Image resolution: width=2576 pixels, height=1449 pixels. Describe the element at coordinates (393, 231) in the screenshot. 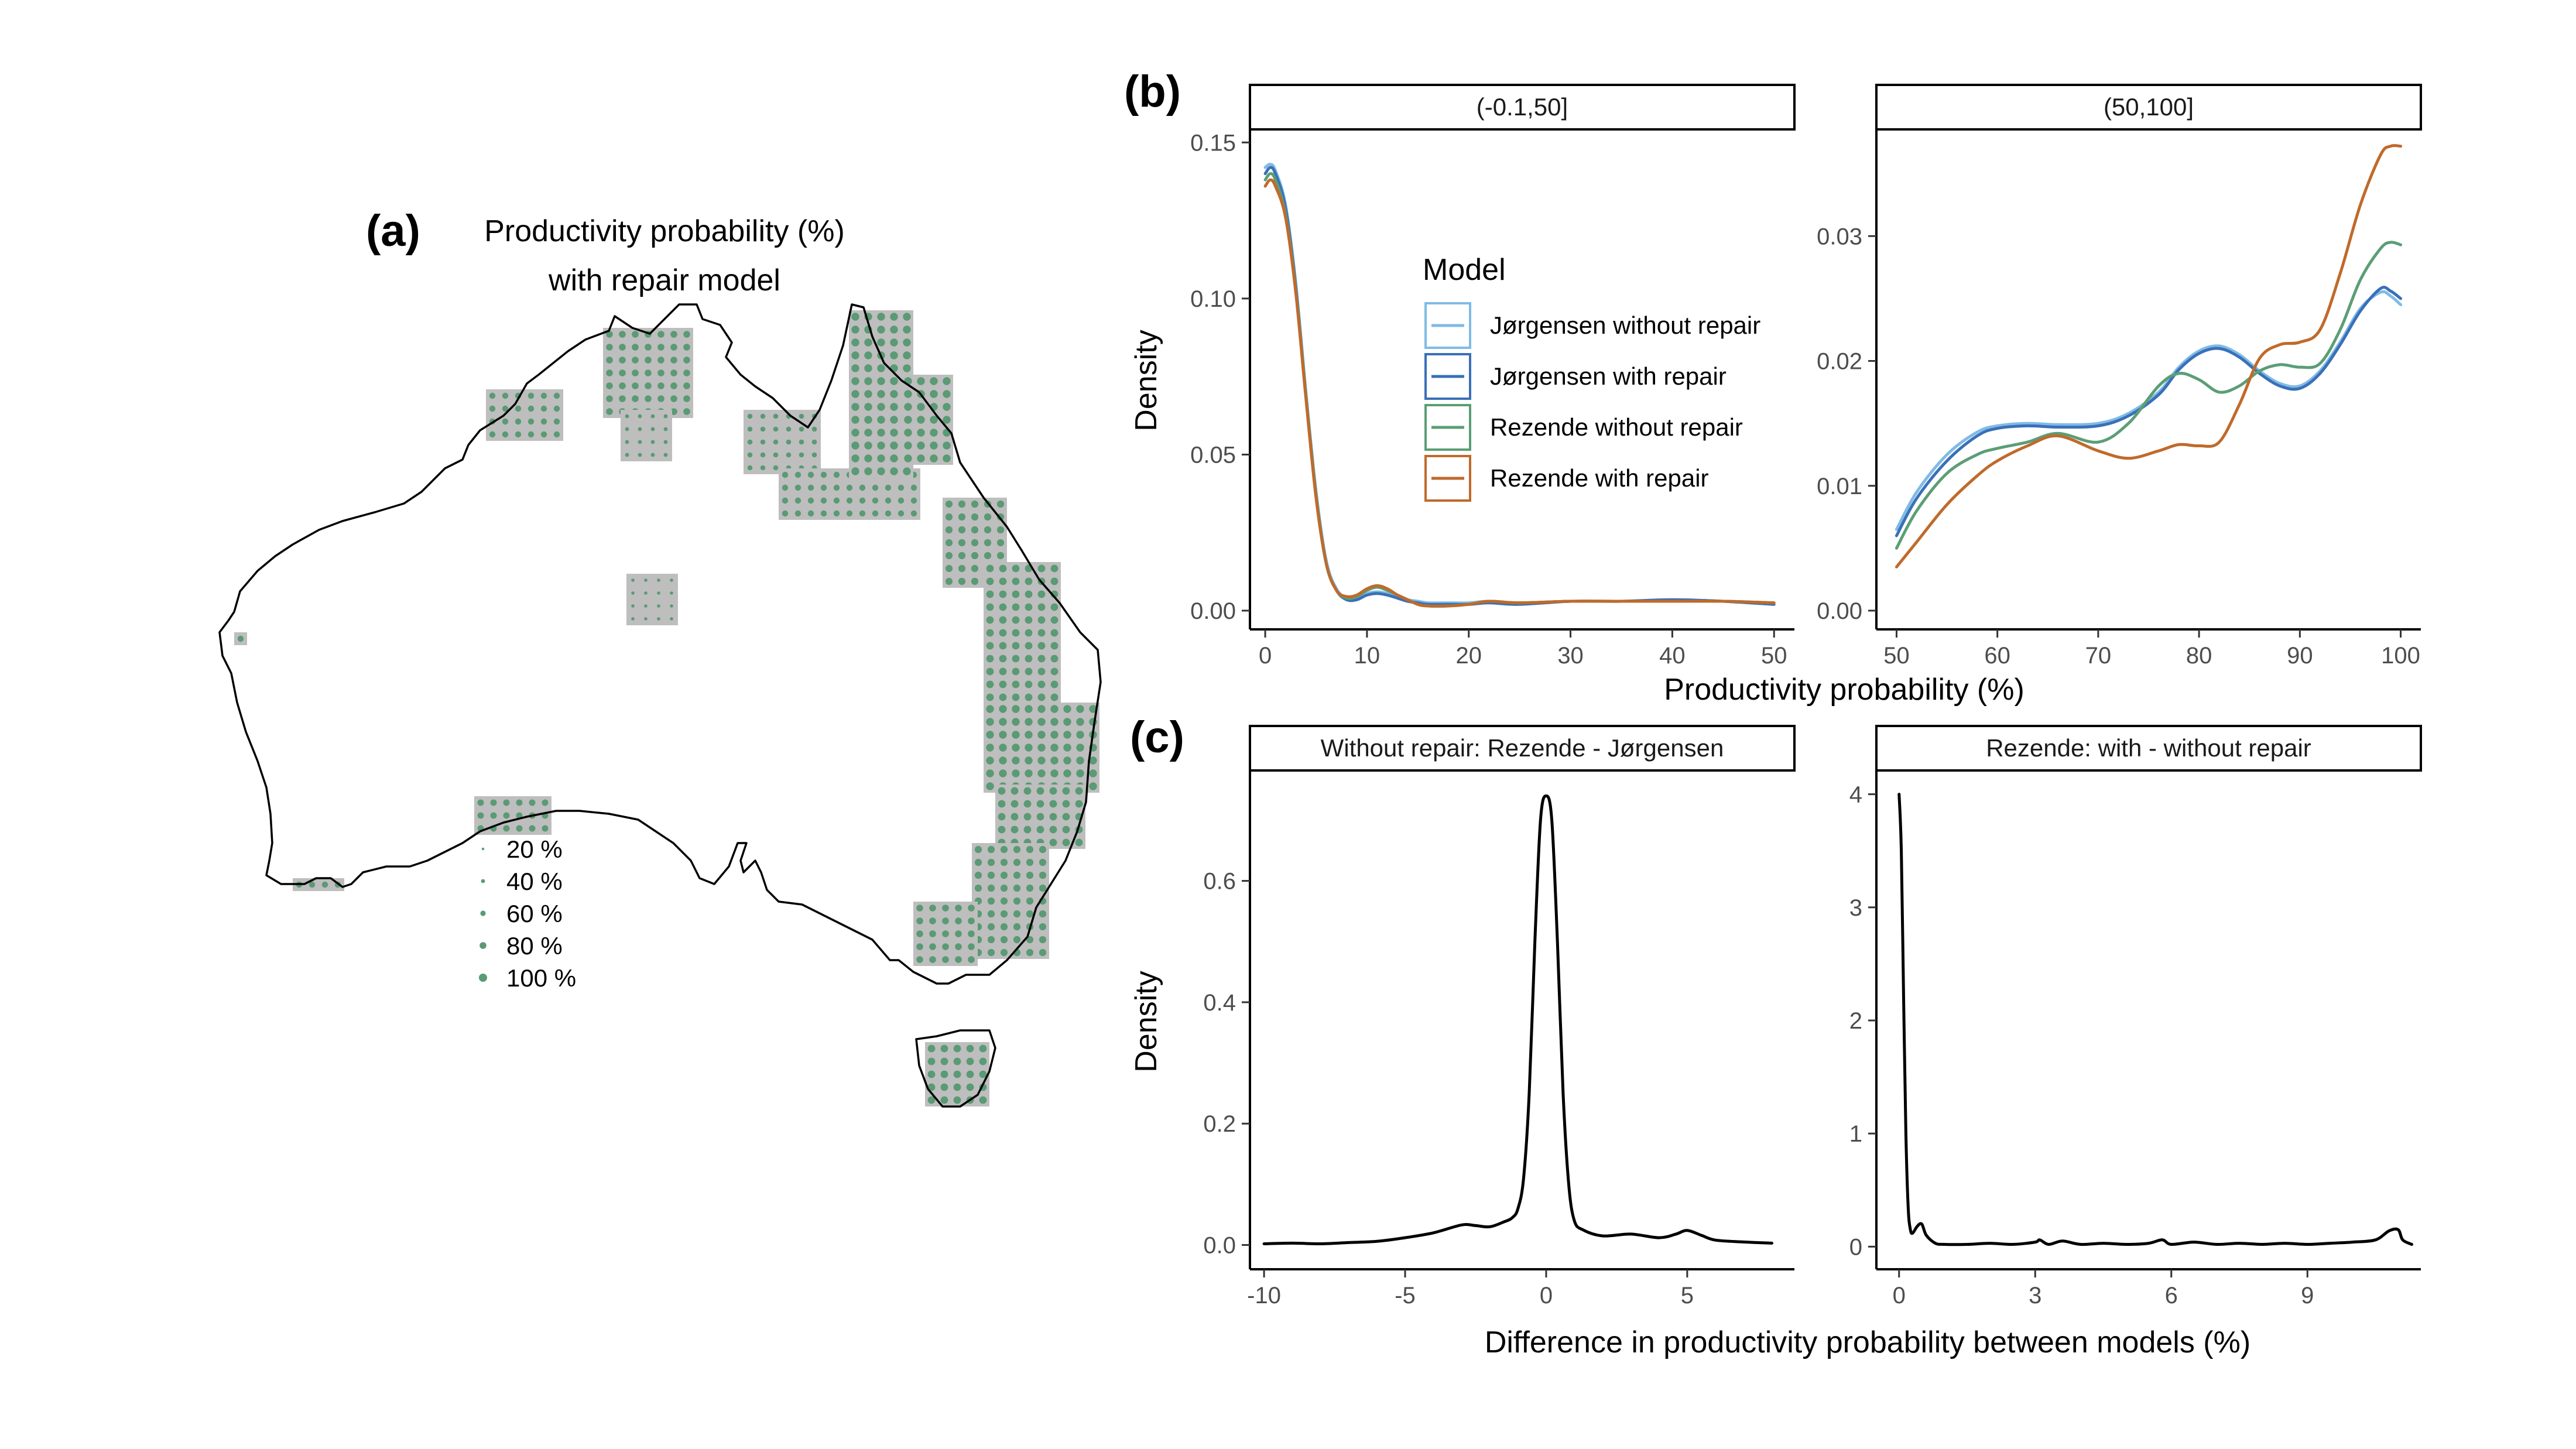

I see `panel-label-a: (a)` at that location.